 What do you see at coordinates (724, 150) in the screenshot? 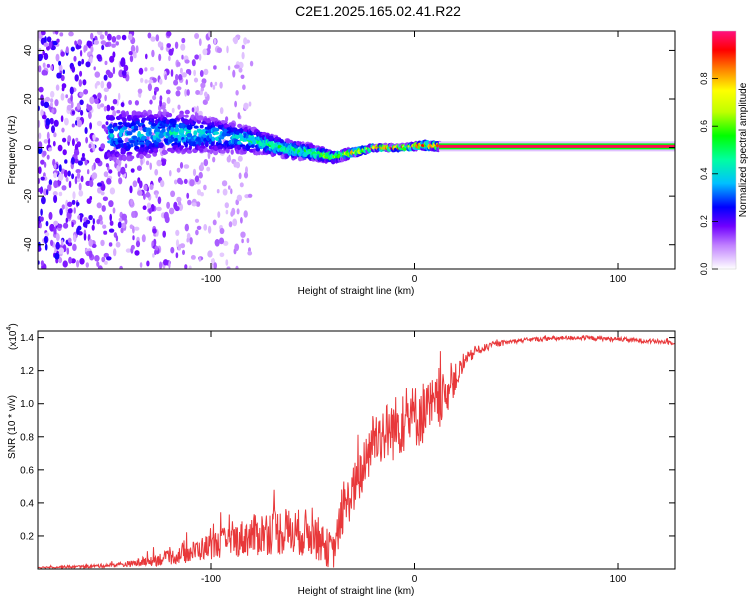
I see `colorbar-frame` at bounding box center [724, 150].